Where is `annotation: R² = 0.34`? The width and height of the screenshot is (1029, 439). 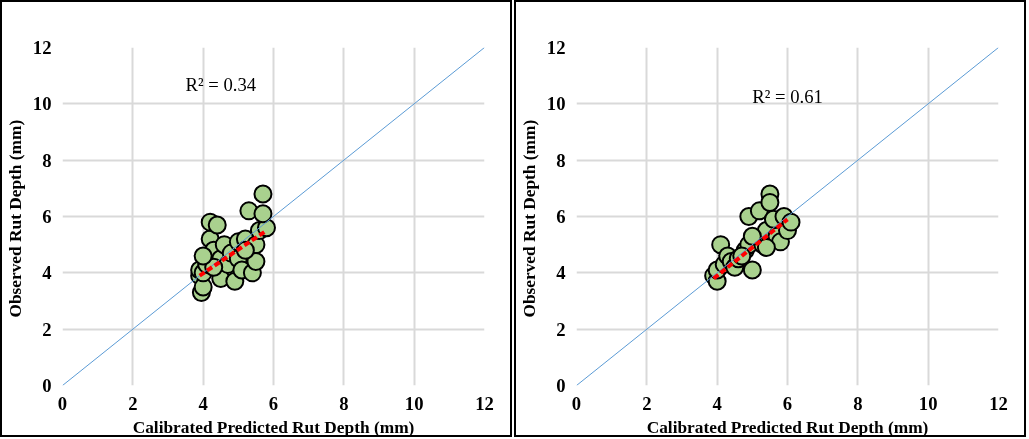
annotation: R² = 0.34 is located at coordinates (221, 85).